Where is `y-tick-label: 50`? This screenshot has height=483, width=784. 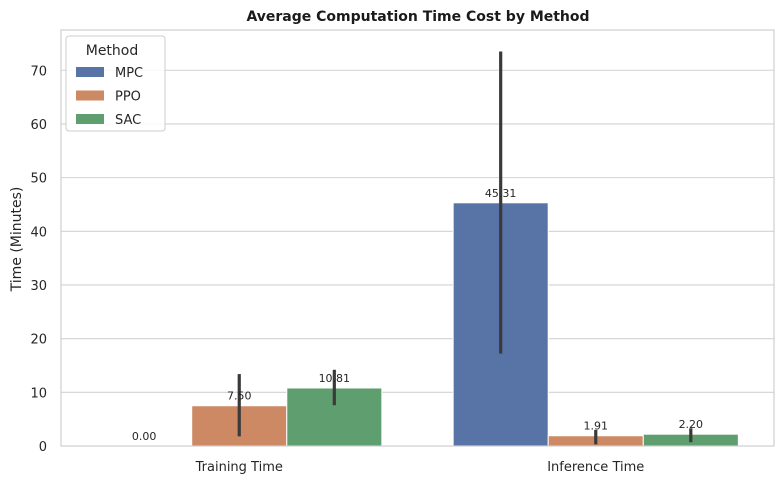 y-tick-label: 50 is located at coordinates (38, 179).